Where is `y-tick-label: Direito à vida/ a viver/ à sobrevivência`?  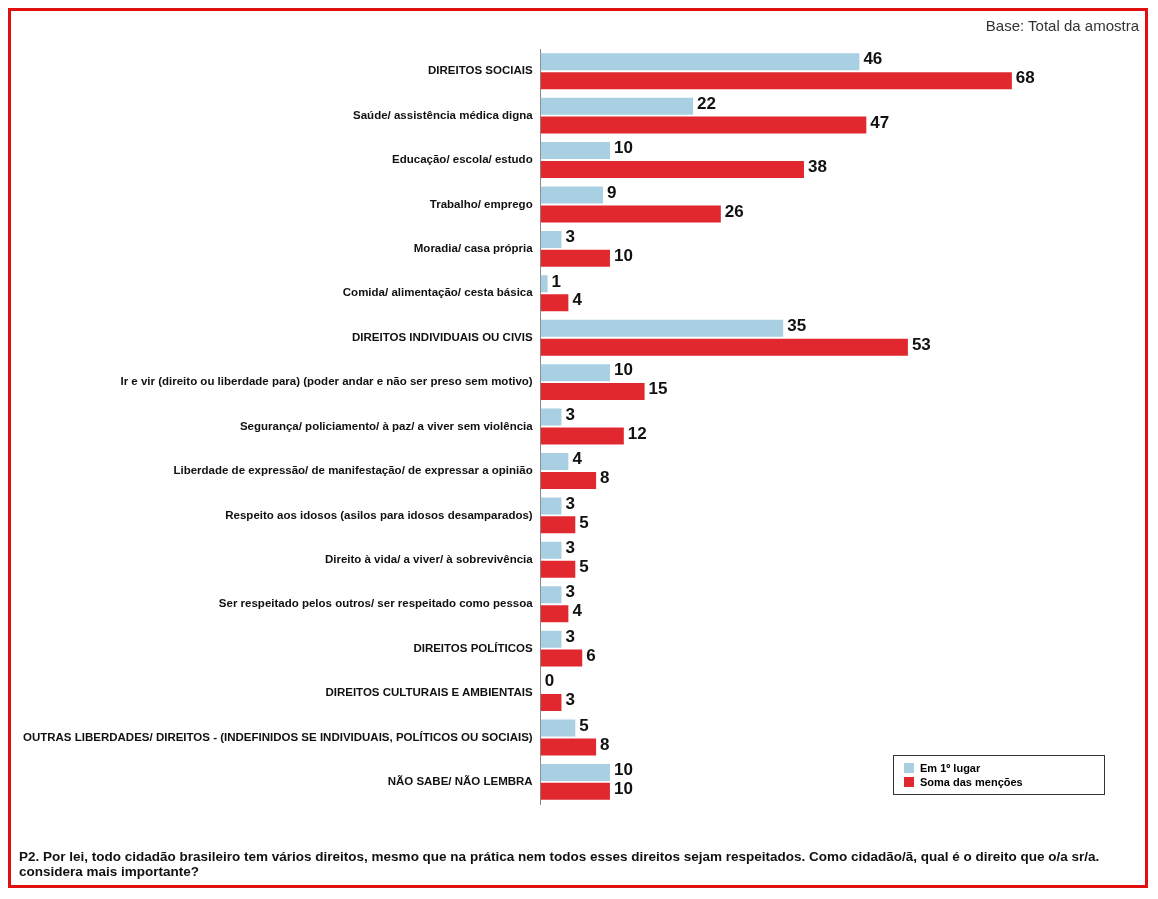
y-tick-label: Direito à vida/ a viver/ à sobrevivência is located at coordinates (429, 558).